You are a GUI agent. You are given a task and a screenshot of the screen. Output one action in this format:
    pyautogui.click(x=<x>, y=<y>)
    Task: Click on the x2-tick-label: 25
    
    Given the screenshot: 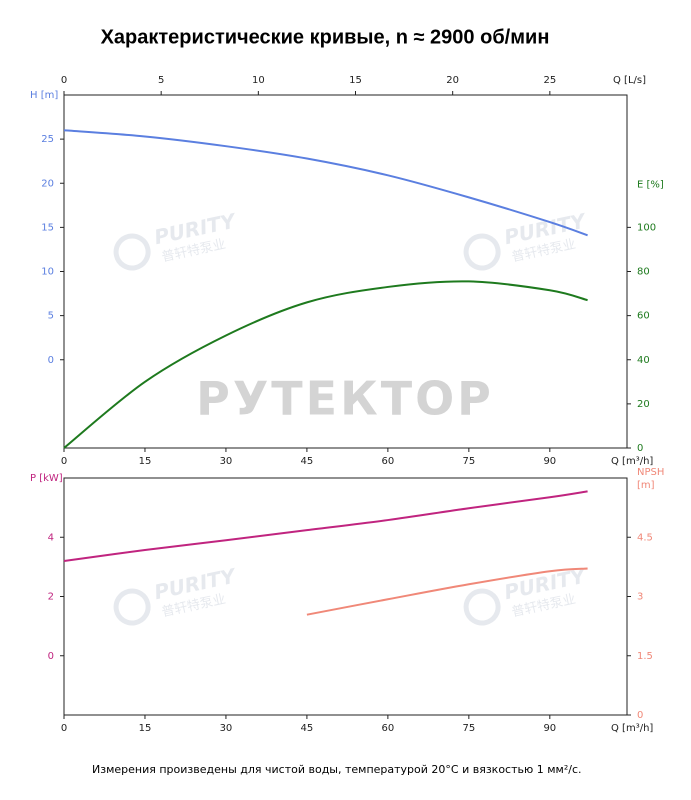 What is the action you would take?
    pyautogui.click(x=549, y=80)
    